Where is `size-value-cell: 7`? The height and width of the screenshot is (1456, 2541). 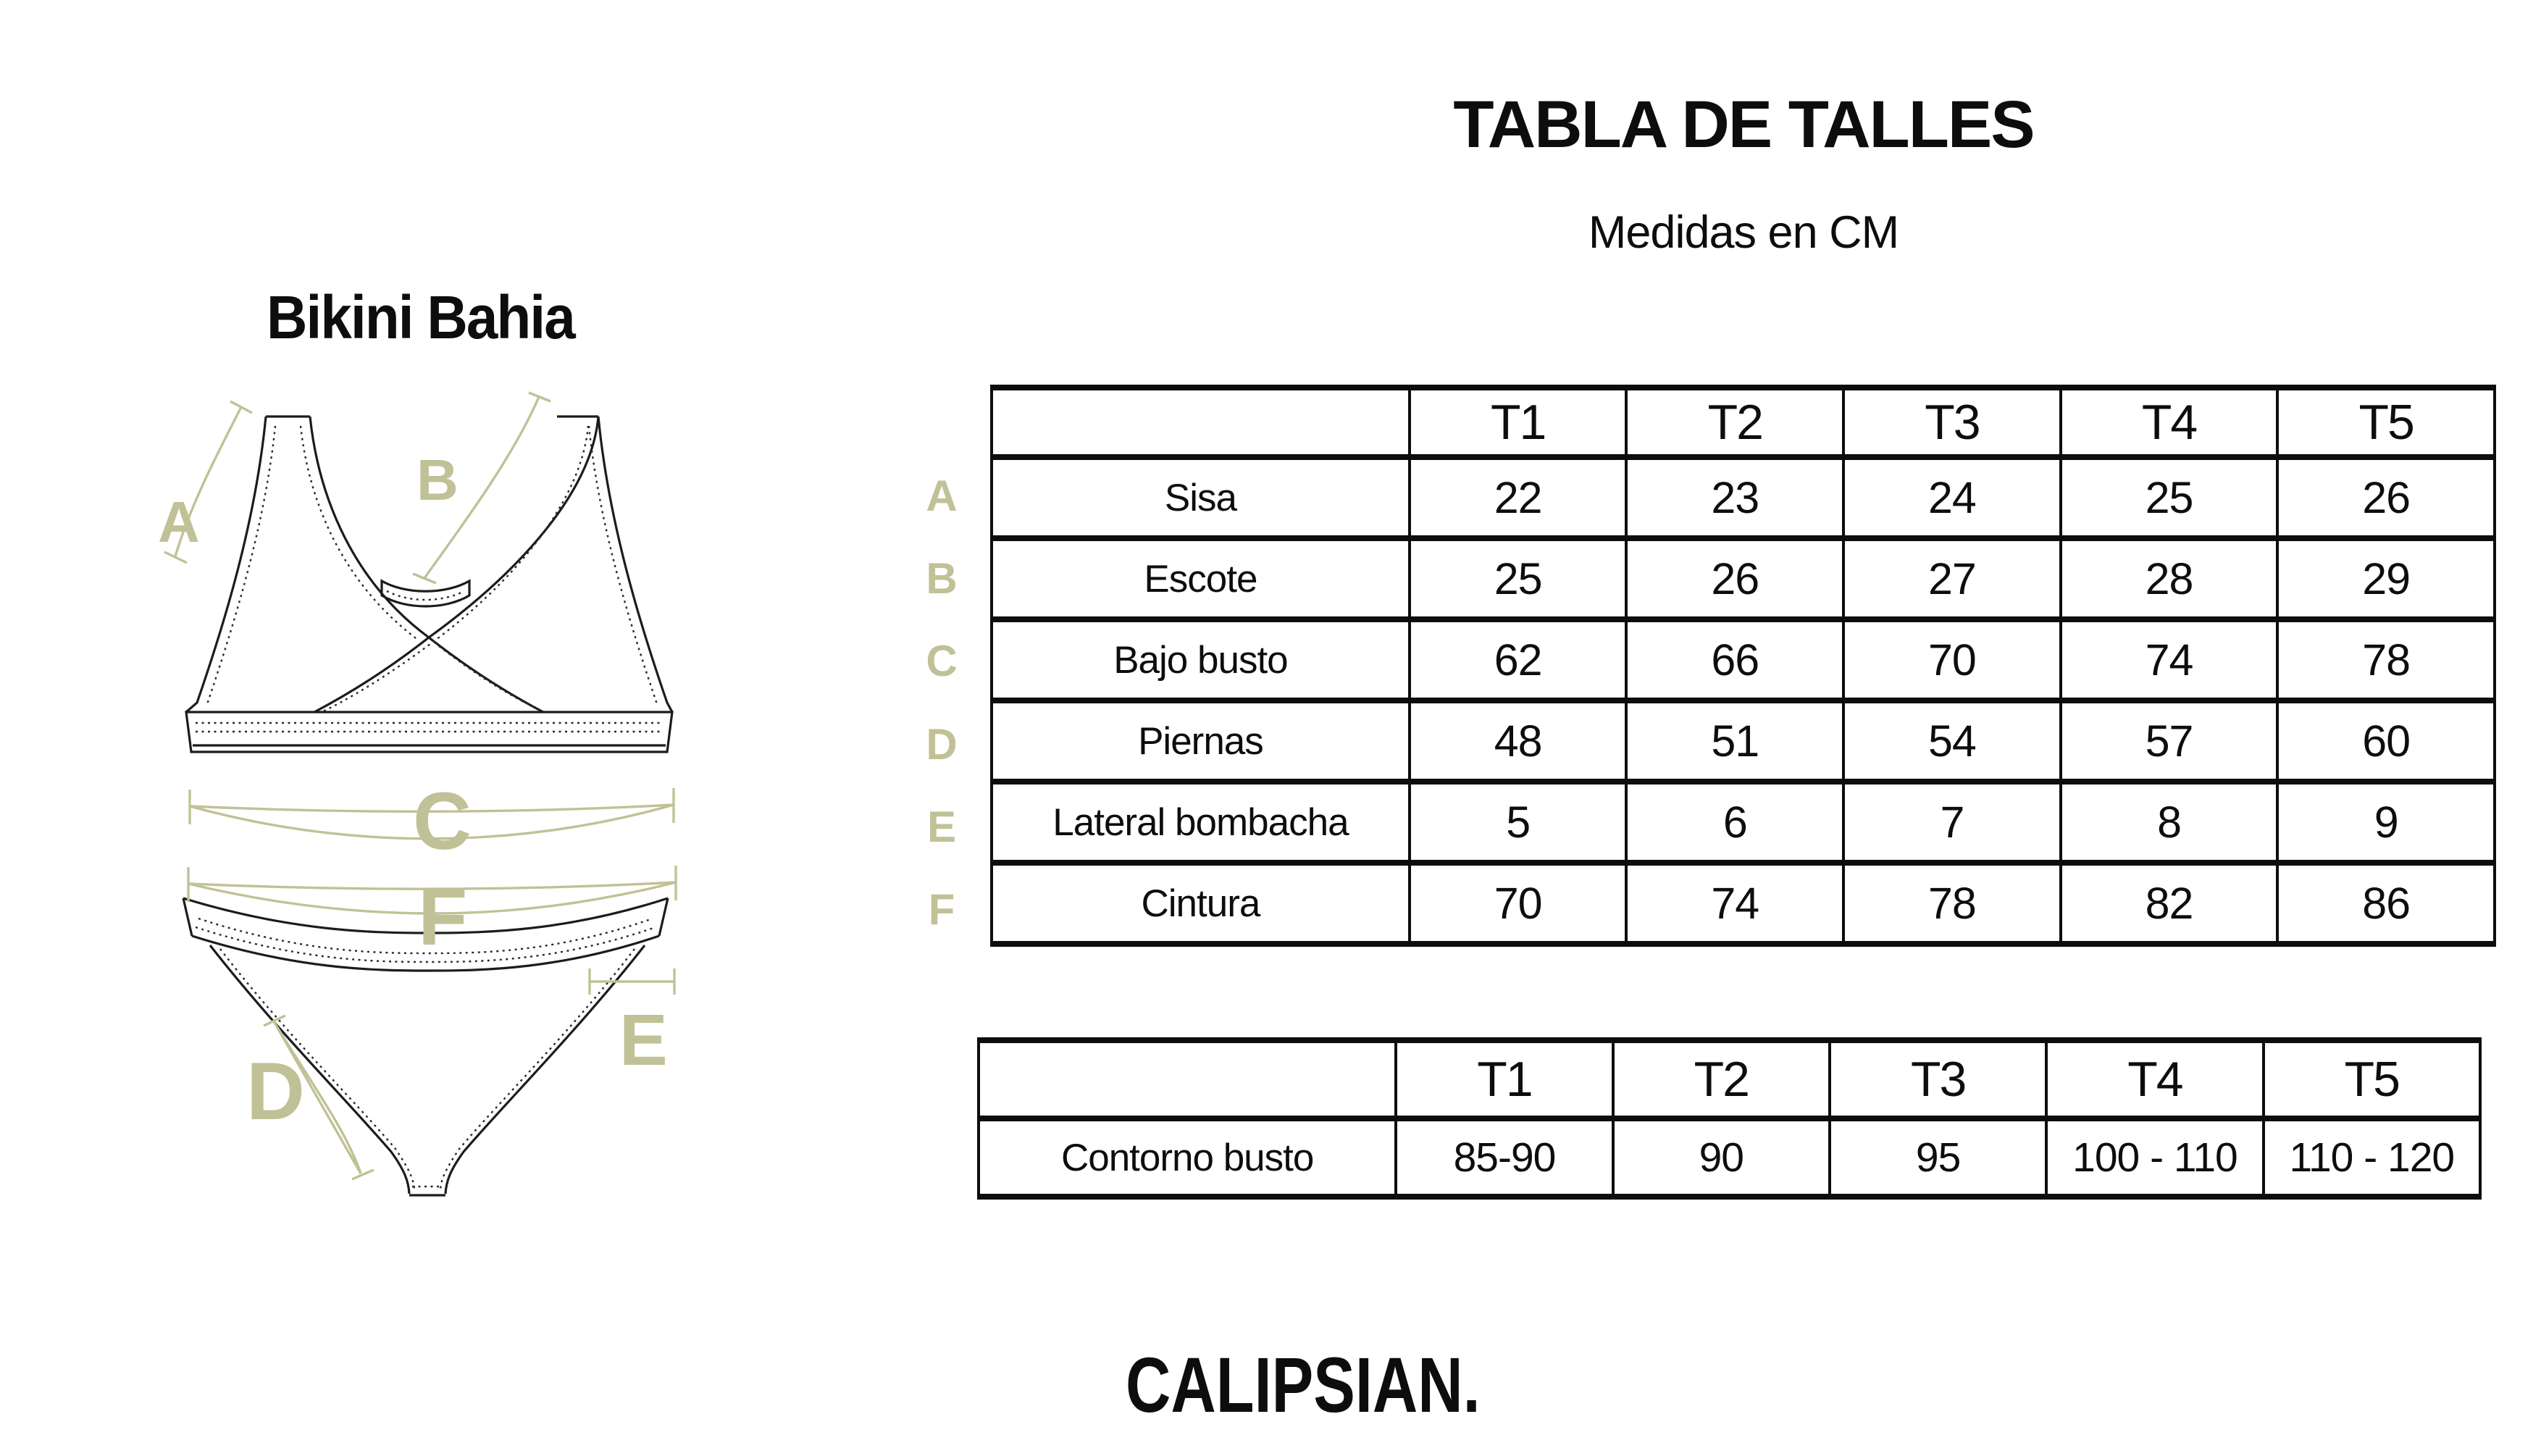
size-value-cell: 7 is located at coordinates (1952, 822).